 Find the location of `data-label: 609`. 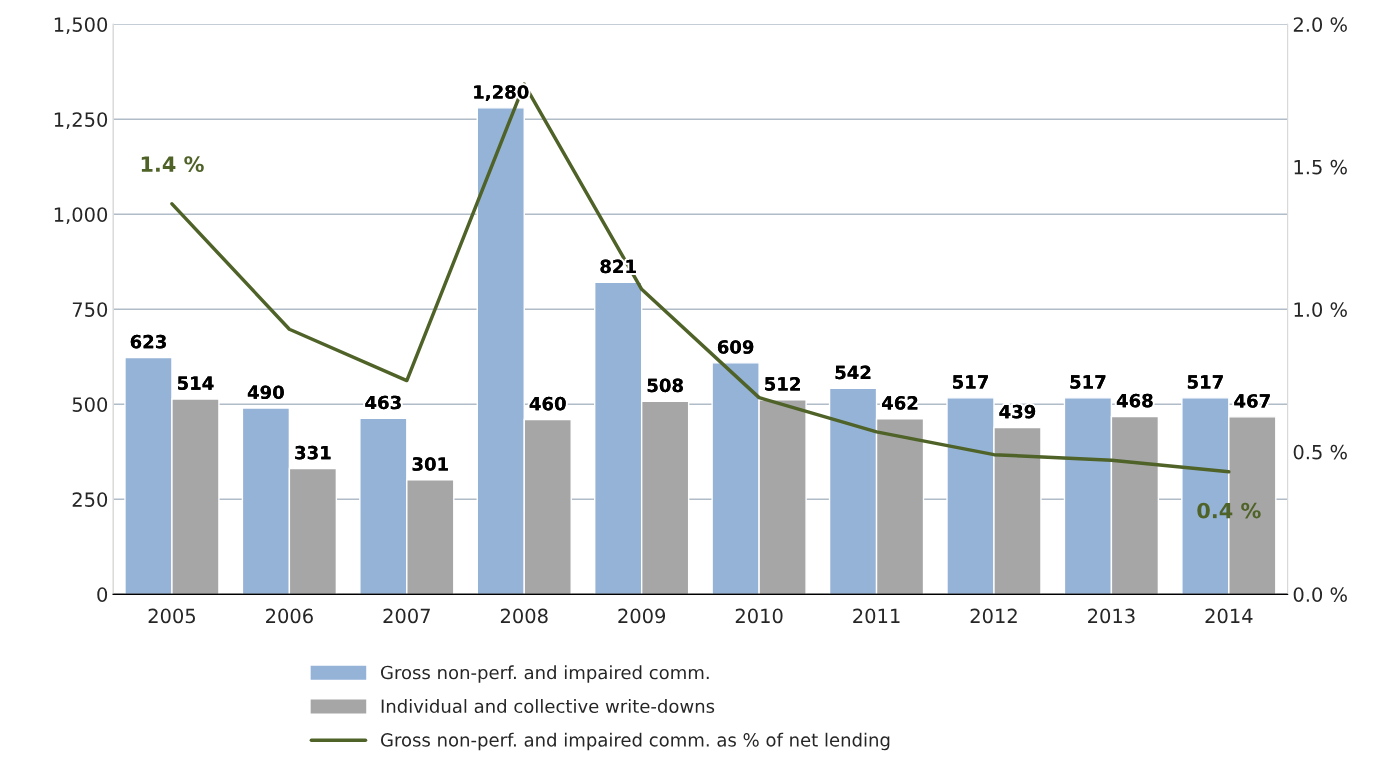

data-label: 609 is located at coordinates (735, 347).